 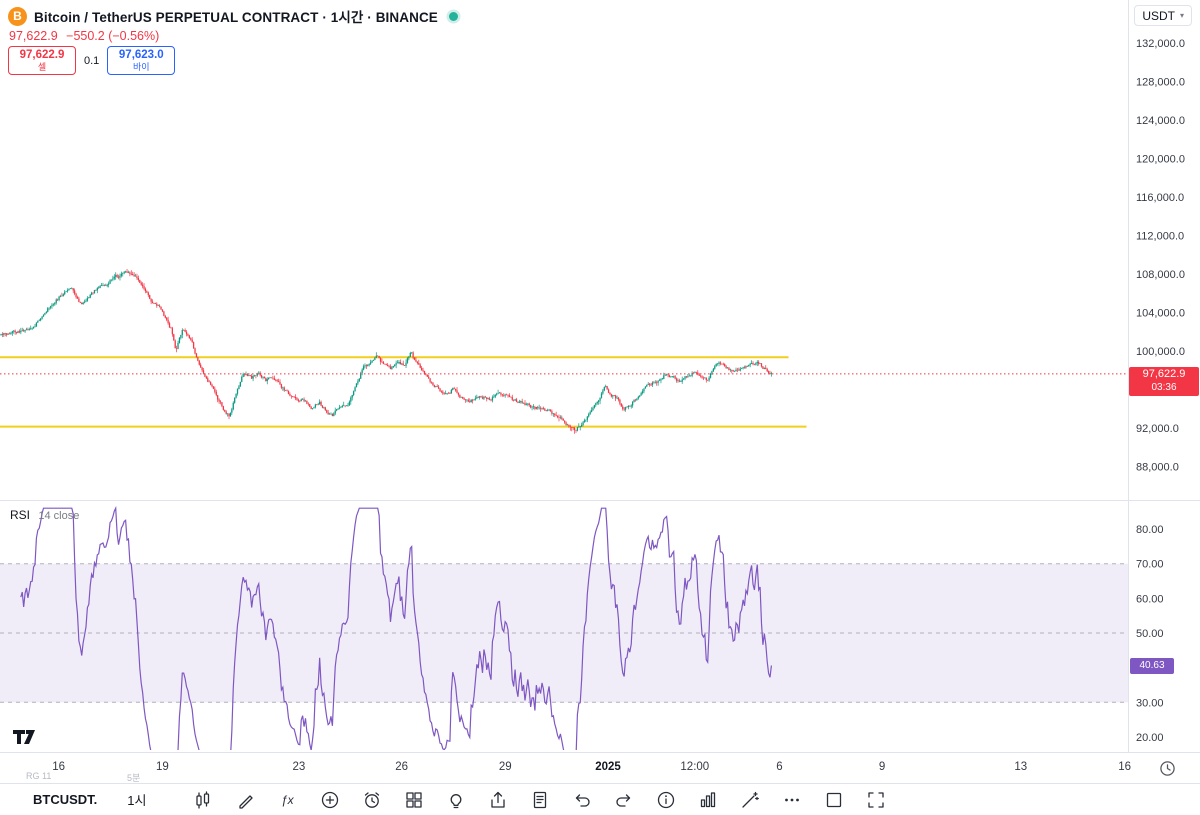 What do you see at coordinates (1158, 15) in the screenshot?
I see `currency-label: USDT` at bounding box center [1158, 15].